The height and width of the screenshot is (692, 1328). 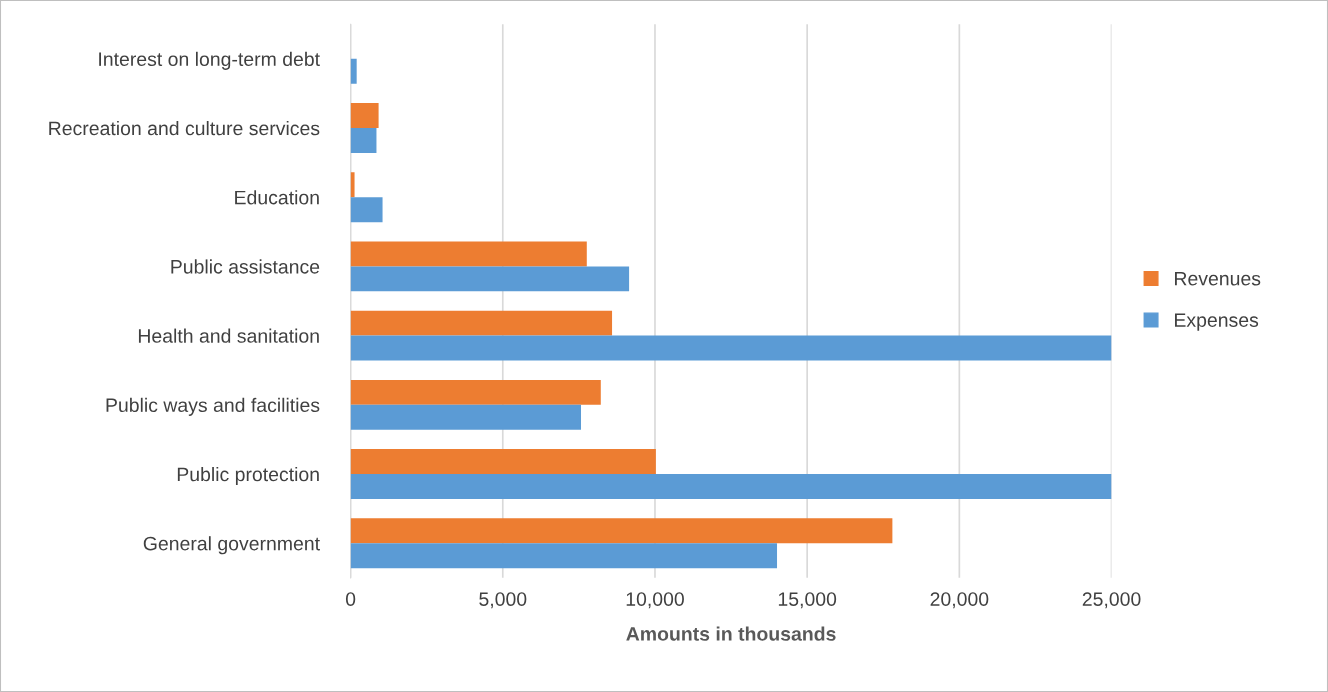 What do you see at coordinates (1217, 322) in the screenshot?
I see `legend-label: Expenses` at bounding box center [1217, 322].